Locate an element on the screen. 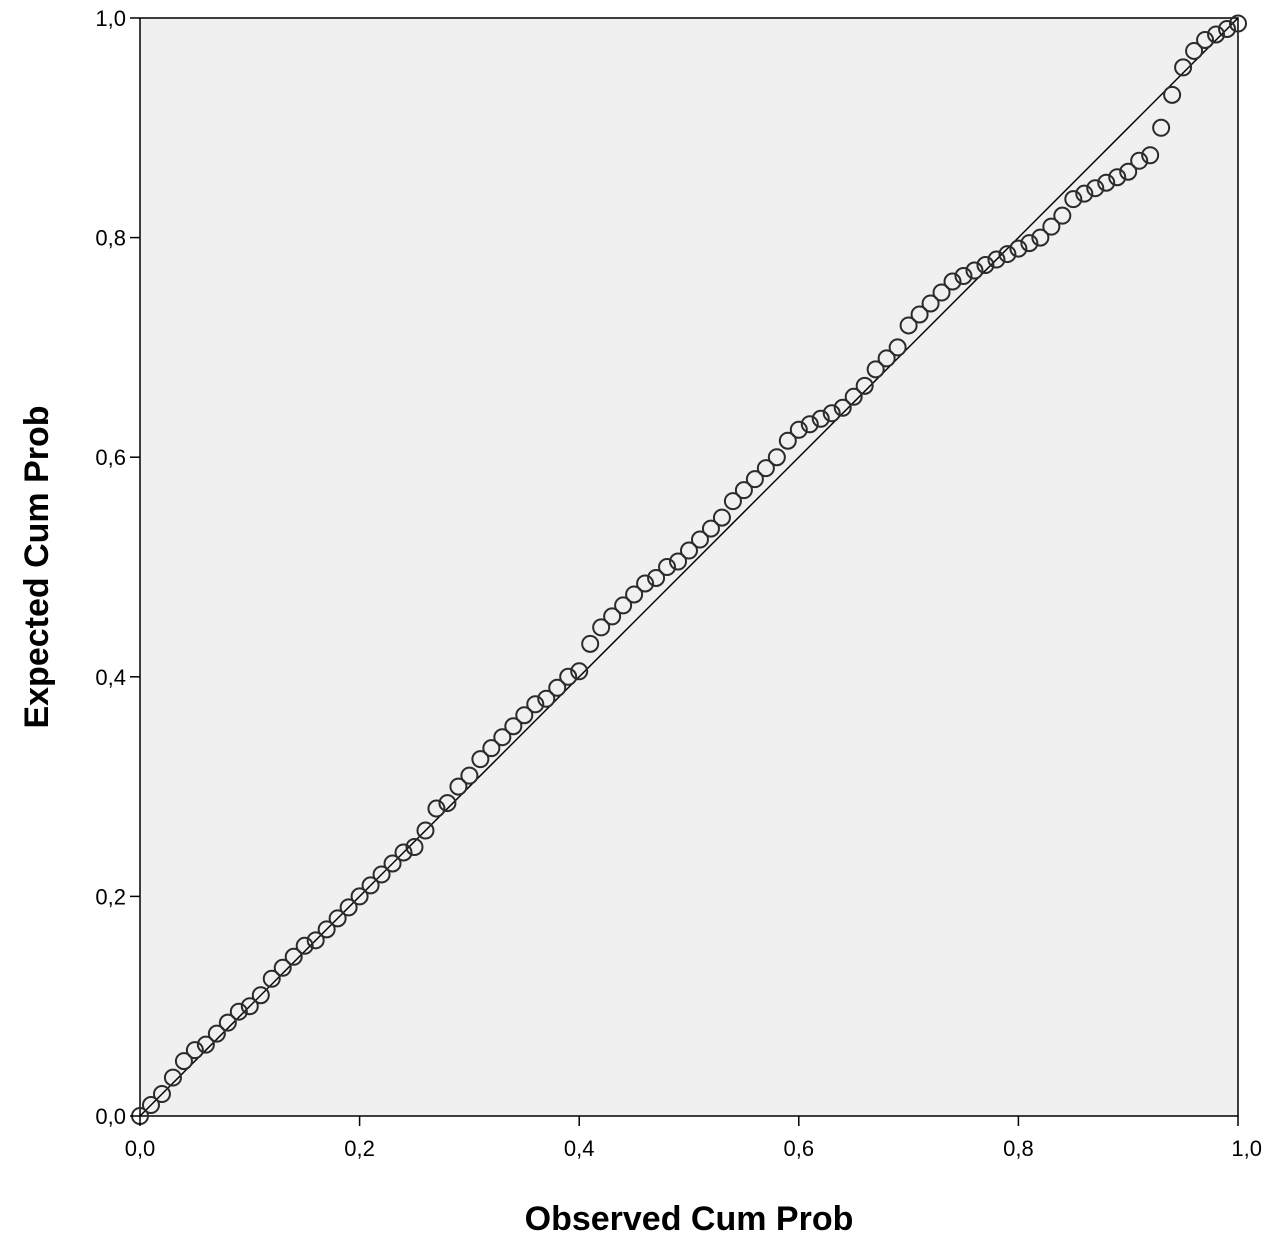  x-axis: 0,0 0,2 0,4 0,6 0,8 1,0 is located at coordinates (693, 1138).